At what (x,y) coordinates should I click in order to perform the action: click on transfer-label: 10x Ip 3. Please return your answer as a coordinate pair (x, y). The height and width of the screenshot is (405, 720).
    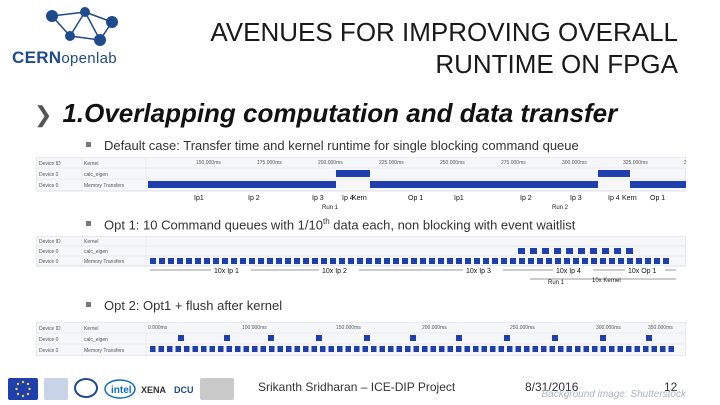
    Looking at the image, I should click on (478, 271).